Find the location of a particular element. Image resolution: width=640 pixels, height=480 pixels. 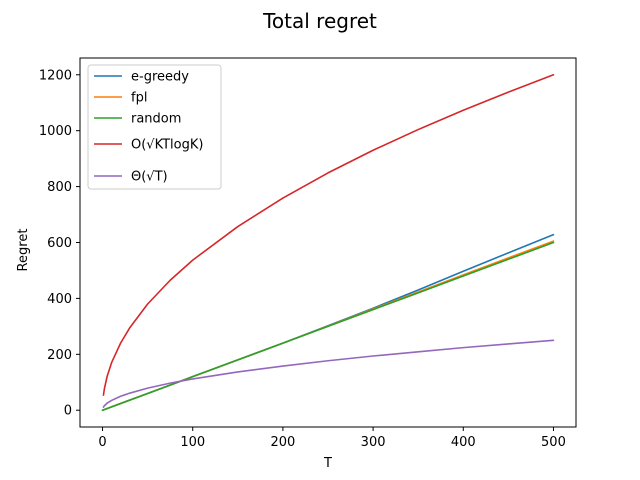

y-tick-label: 600 is located at coordinates (59, 243).